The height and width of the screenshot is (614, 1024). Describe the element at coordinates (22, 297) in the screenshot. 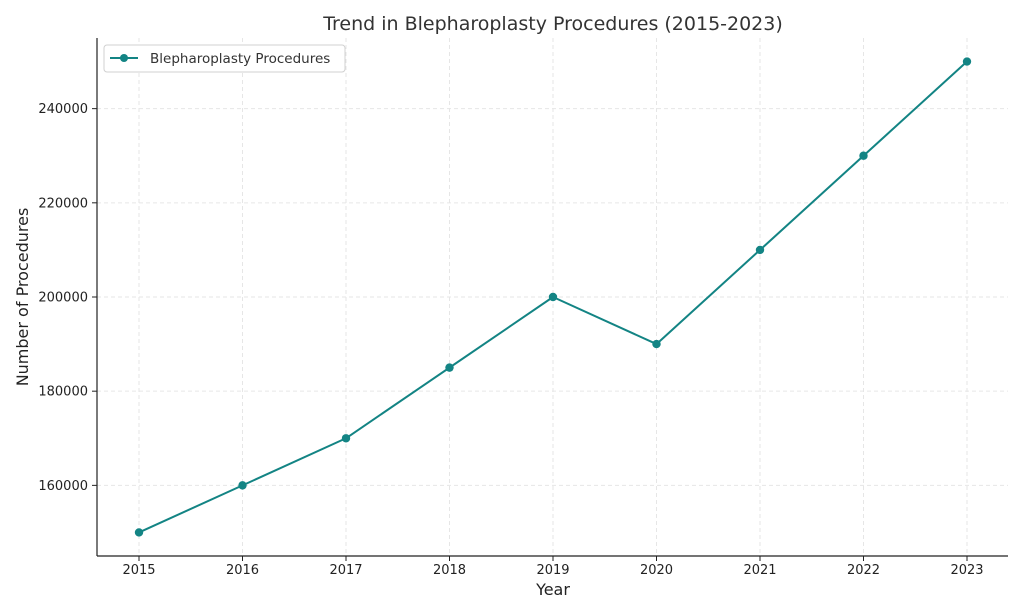

I see `y-axis-label: Number of Procedures` at that location.